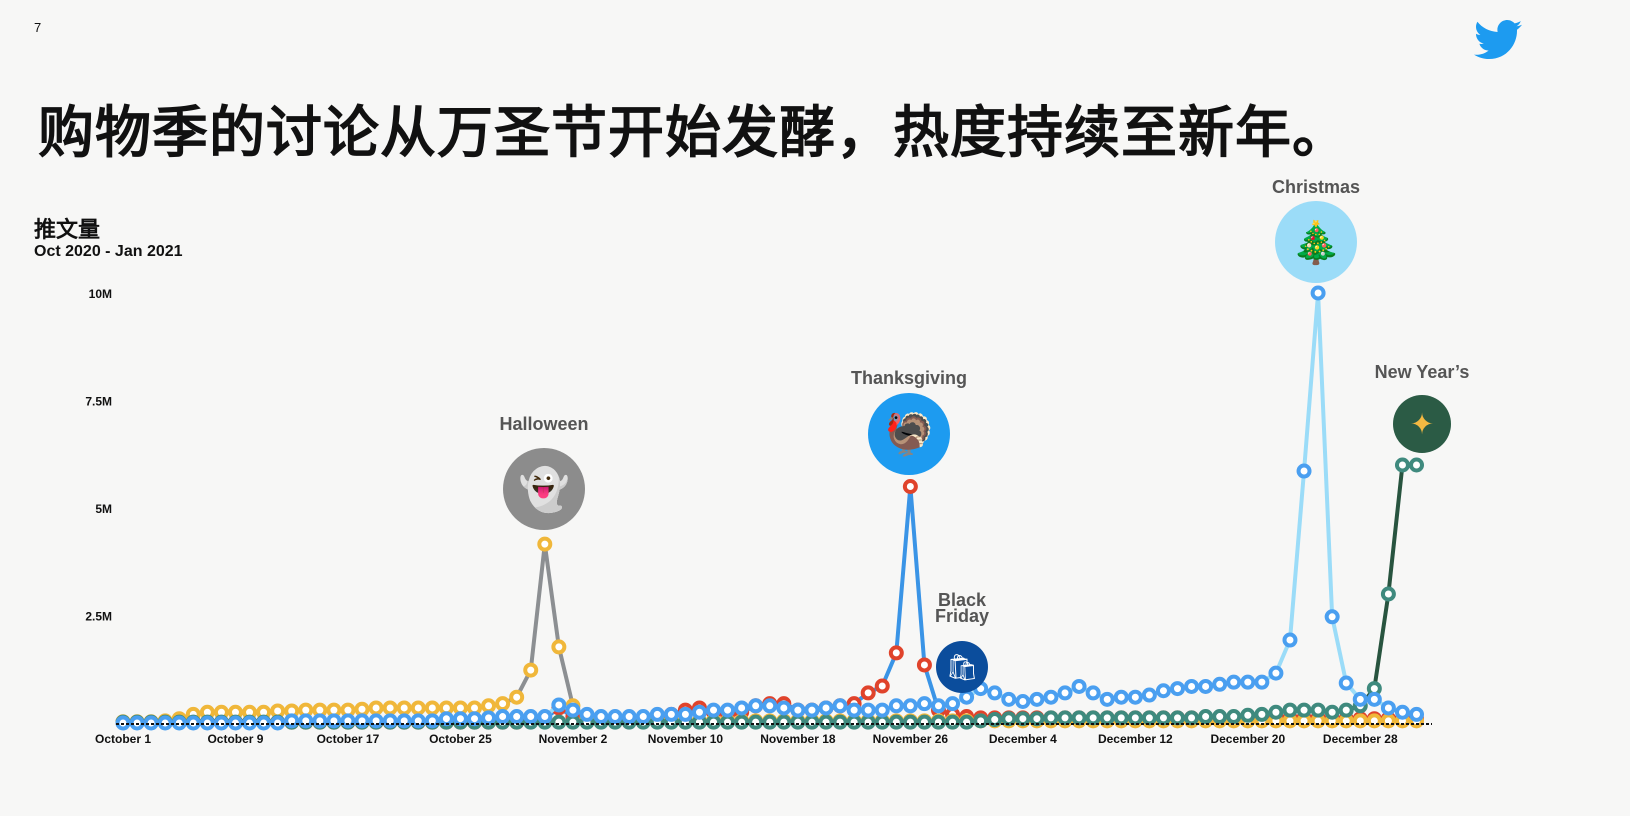 The height and width of the screenshot is (816, 1630). I want to click on ghost-badge, so click(544, 489).